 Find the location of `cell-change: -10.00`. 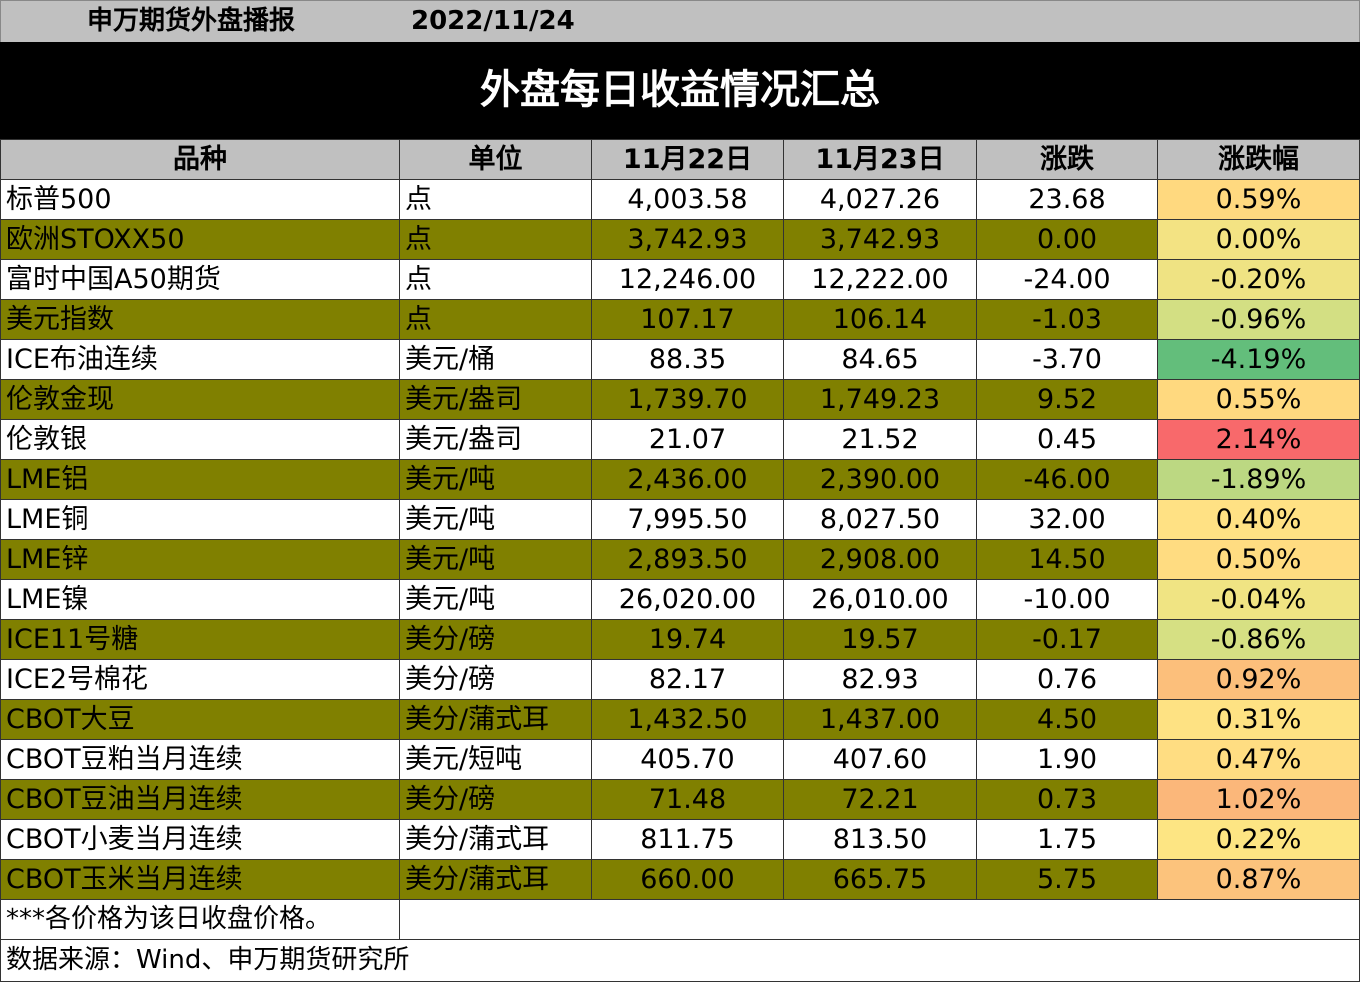

cell-change: -10.00 is located at coordinates (1067, 599).